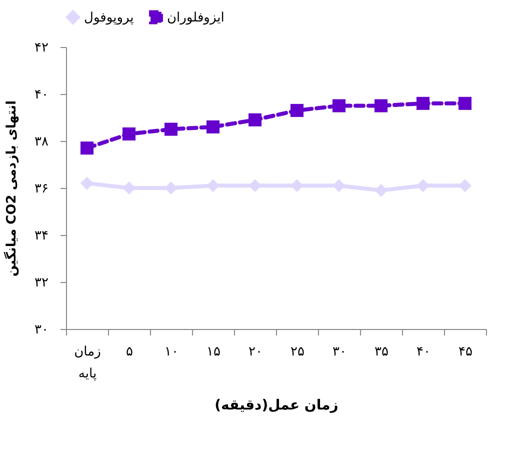 This screenshot has height=453, width=523. What do you see at coordinates (109, 18) in the screenshot?
I see `legend-label: پروپوفول` at bounding box center [109, 18].